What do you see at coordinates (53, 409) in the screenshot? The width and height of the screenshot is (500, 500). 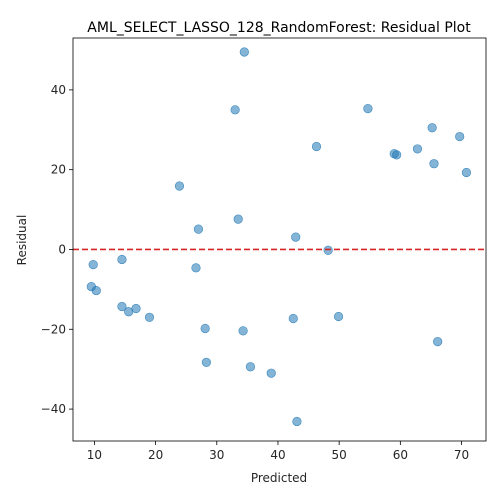 I see `y-tick-label: −40` at bounding box center [53, 409].